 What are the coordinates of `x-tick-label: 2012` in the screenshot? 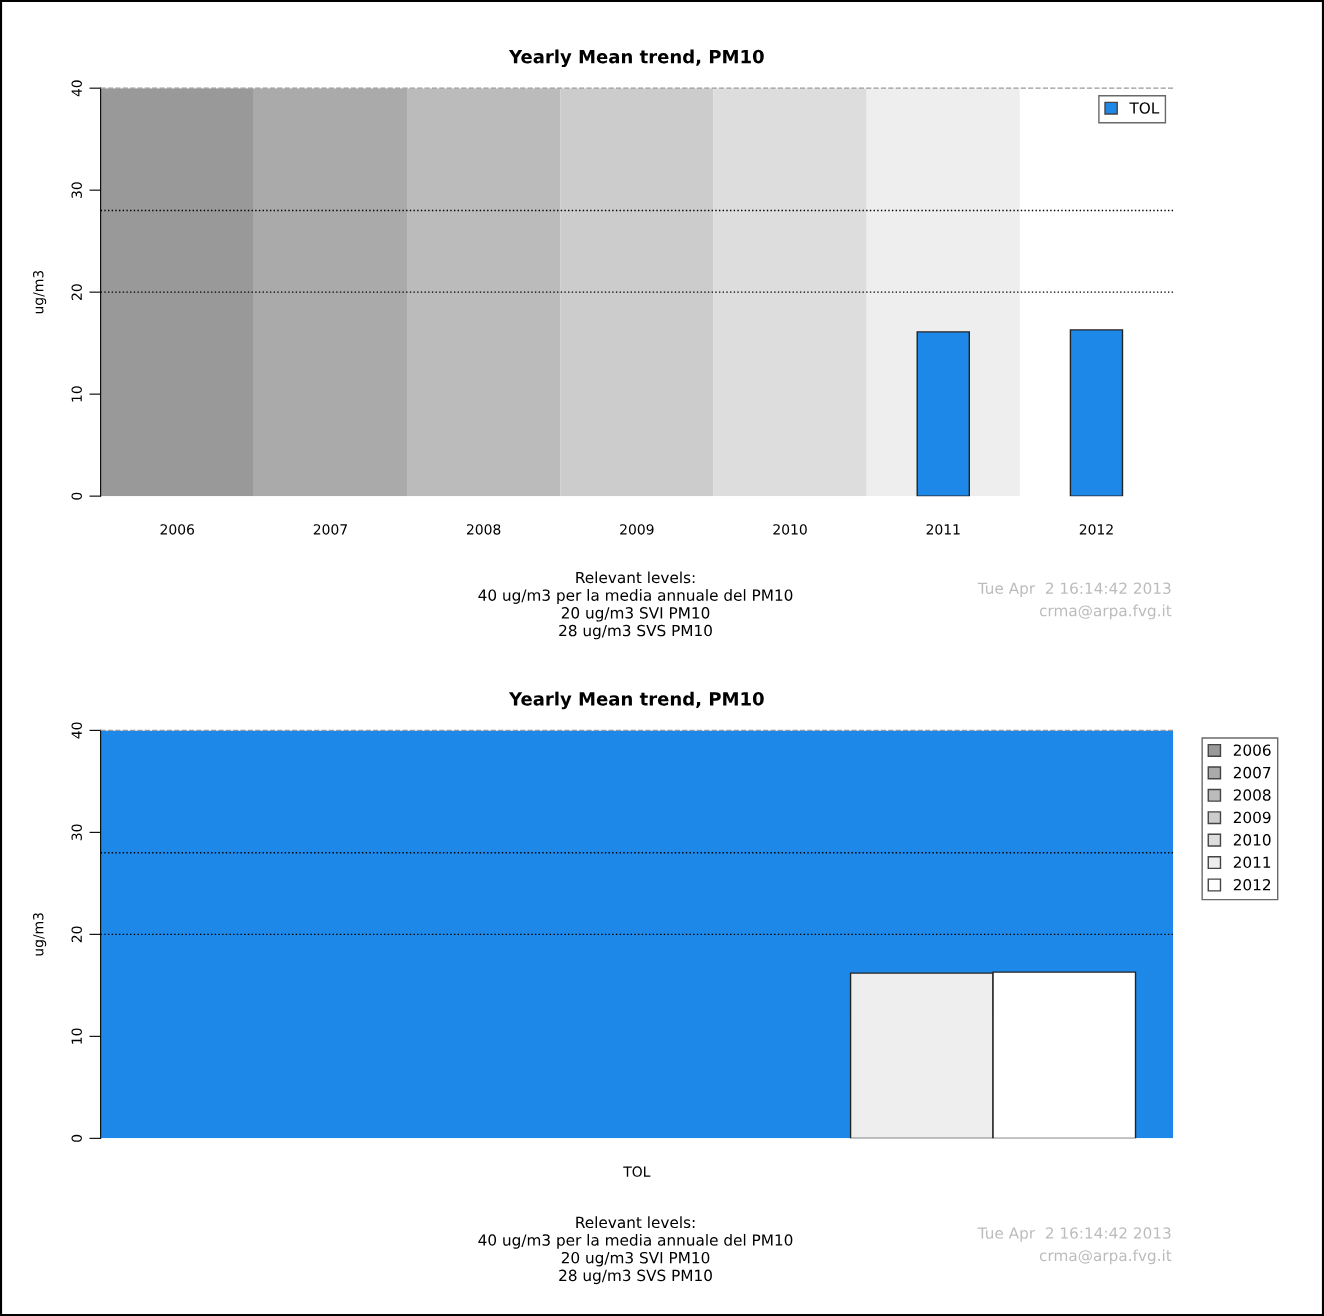 It's located at (1096, 529).